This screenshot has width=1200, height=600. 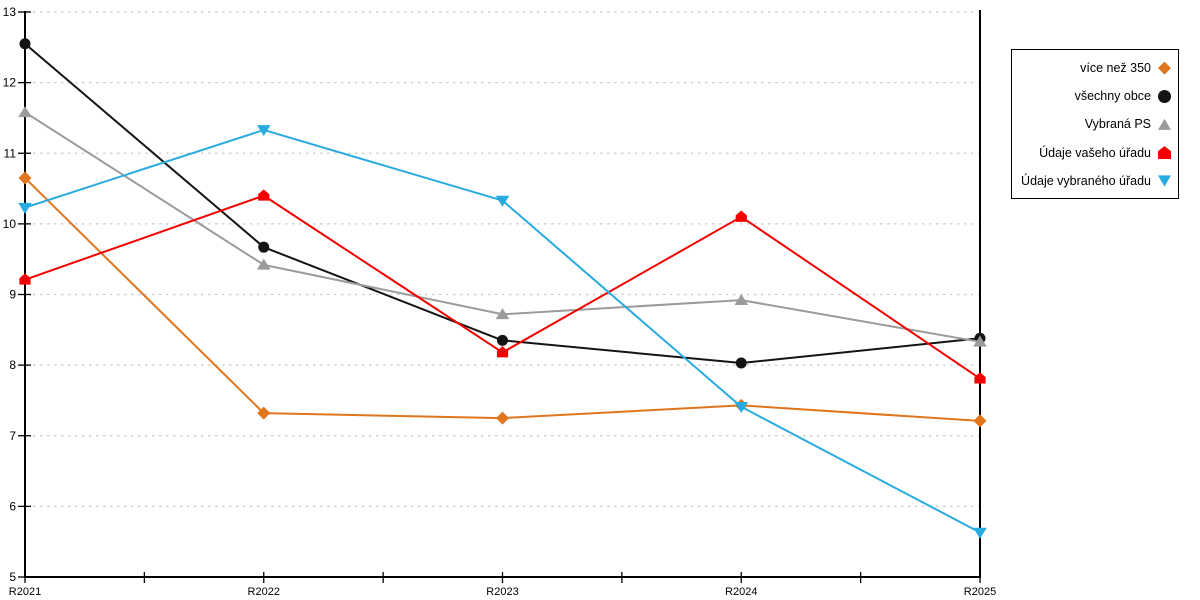 What do you see at coordinates (10, 12) in the screenshot?
I see `y-tick-label: 13` at bounding box center [10, 12].